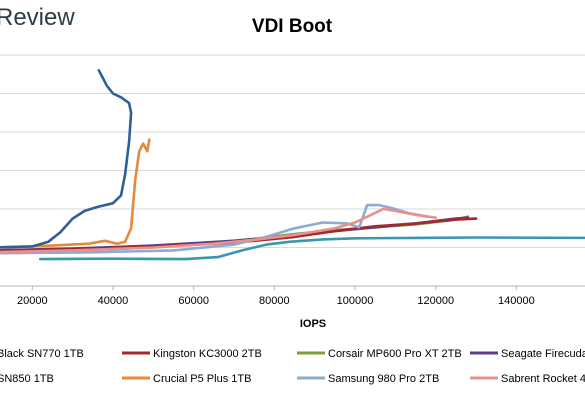 The image size is (585, 401). Describe the element at coordinates (355, 301) in the screenshot. I see `x-tick-label: 100000` at that location.